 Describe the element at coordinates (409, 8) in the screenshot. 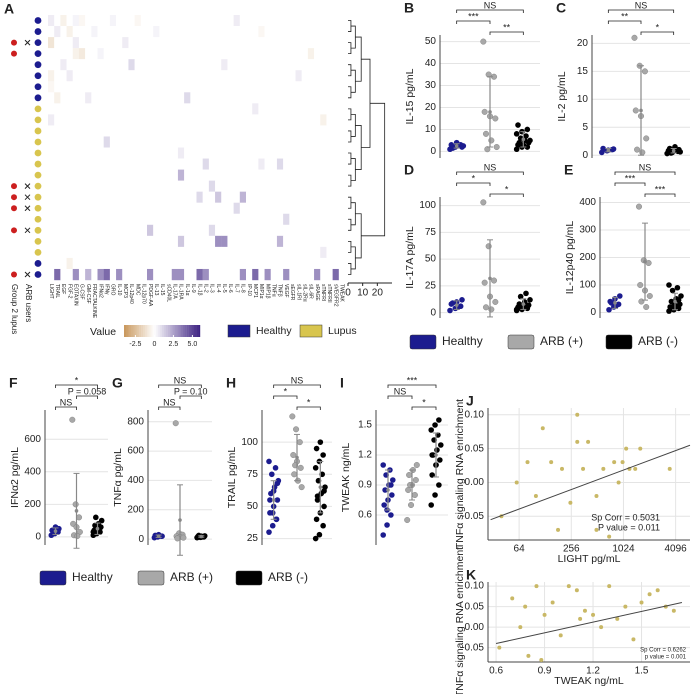

I see `panel-letter: B` at that location.